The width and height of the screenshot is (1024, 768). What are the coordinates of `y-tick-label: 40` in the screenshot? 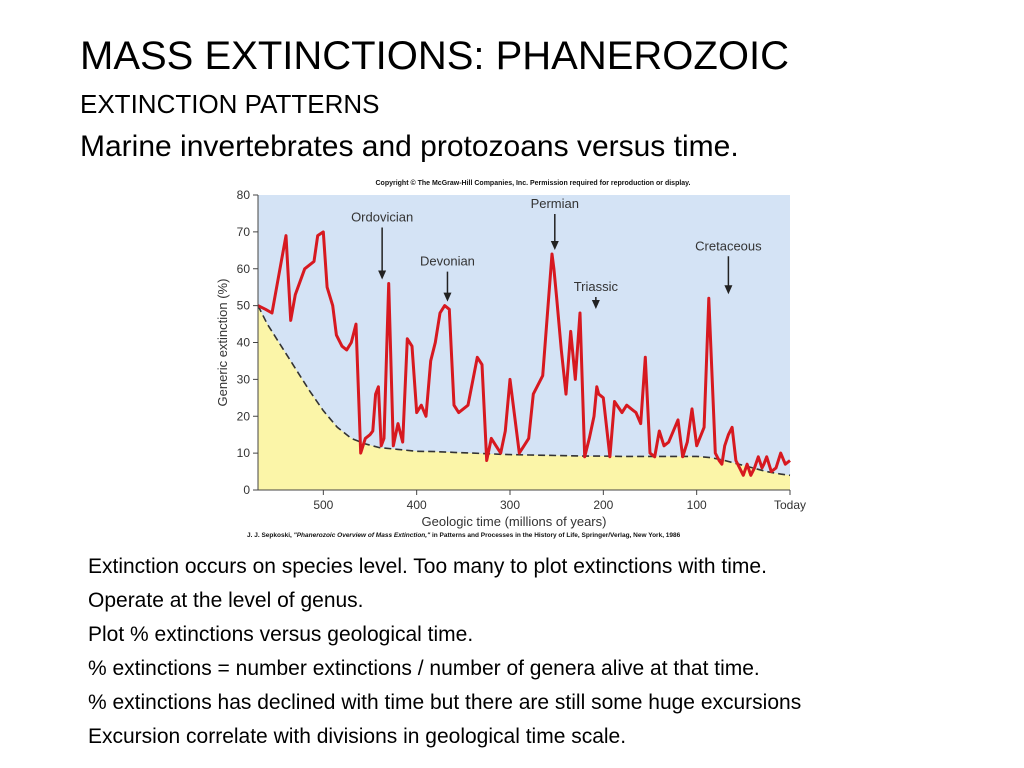 It's located at (244, 343).